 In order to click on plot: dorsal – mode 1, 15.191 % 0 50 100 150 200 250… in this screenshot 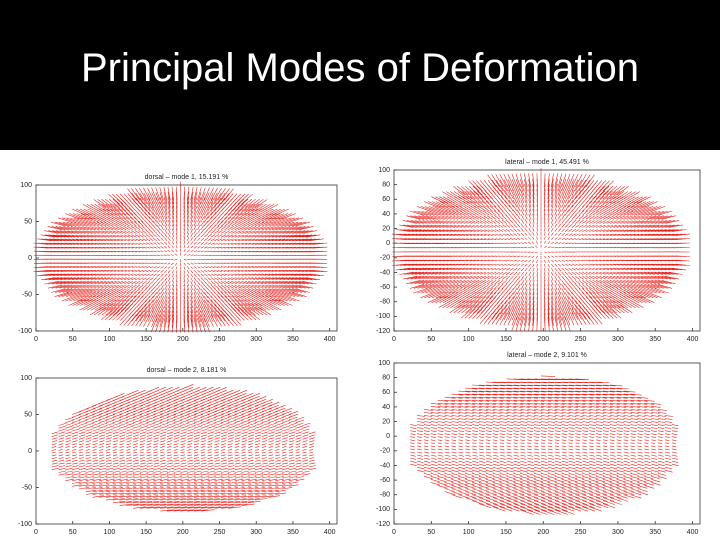, I will do `click(178, 258)`.